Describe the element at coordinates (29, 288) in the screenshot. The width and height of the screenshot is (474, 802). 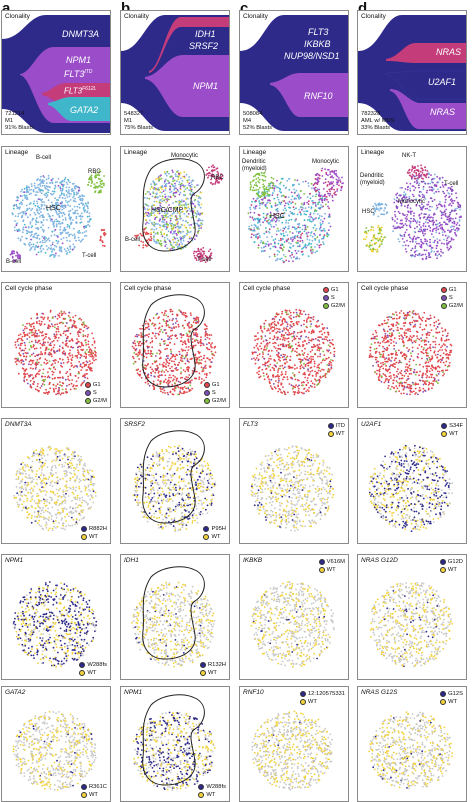
I see `cellcycle-title: Cell cycle phase` at that location.